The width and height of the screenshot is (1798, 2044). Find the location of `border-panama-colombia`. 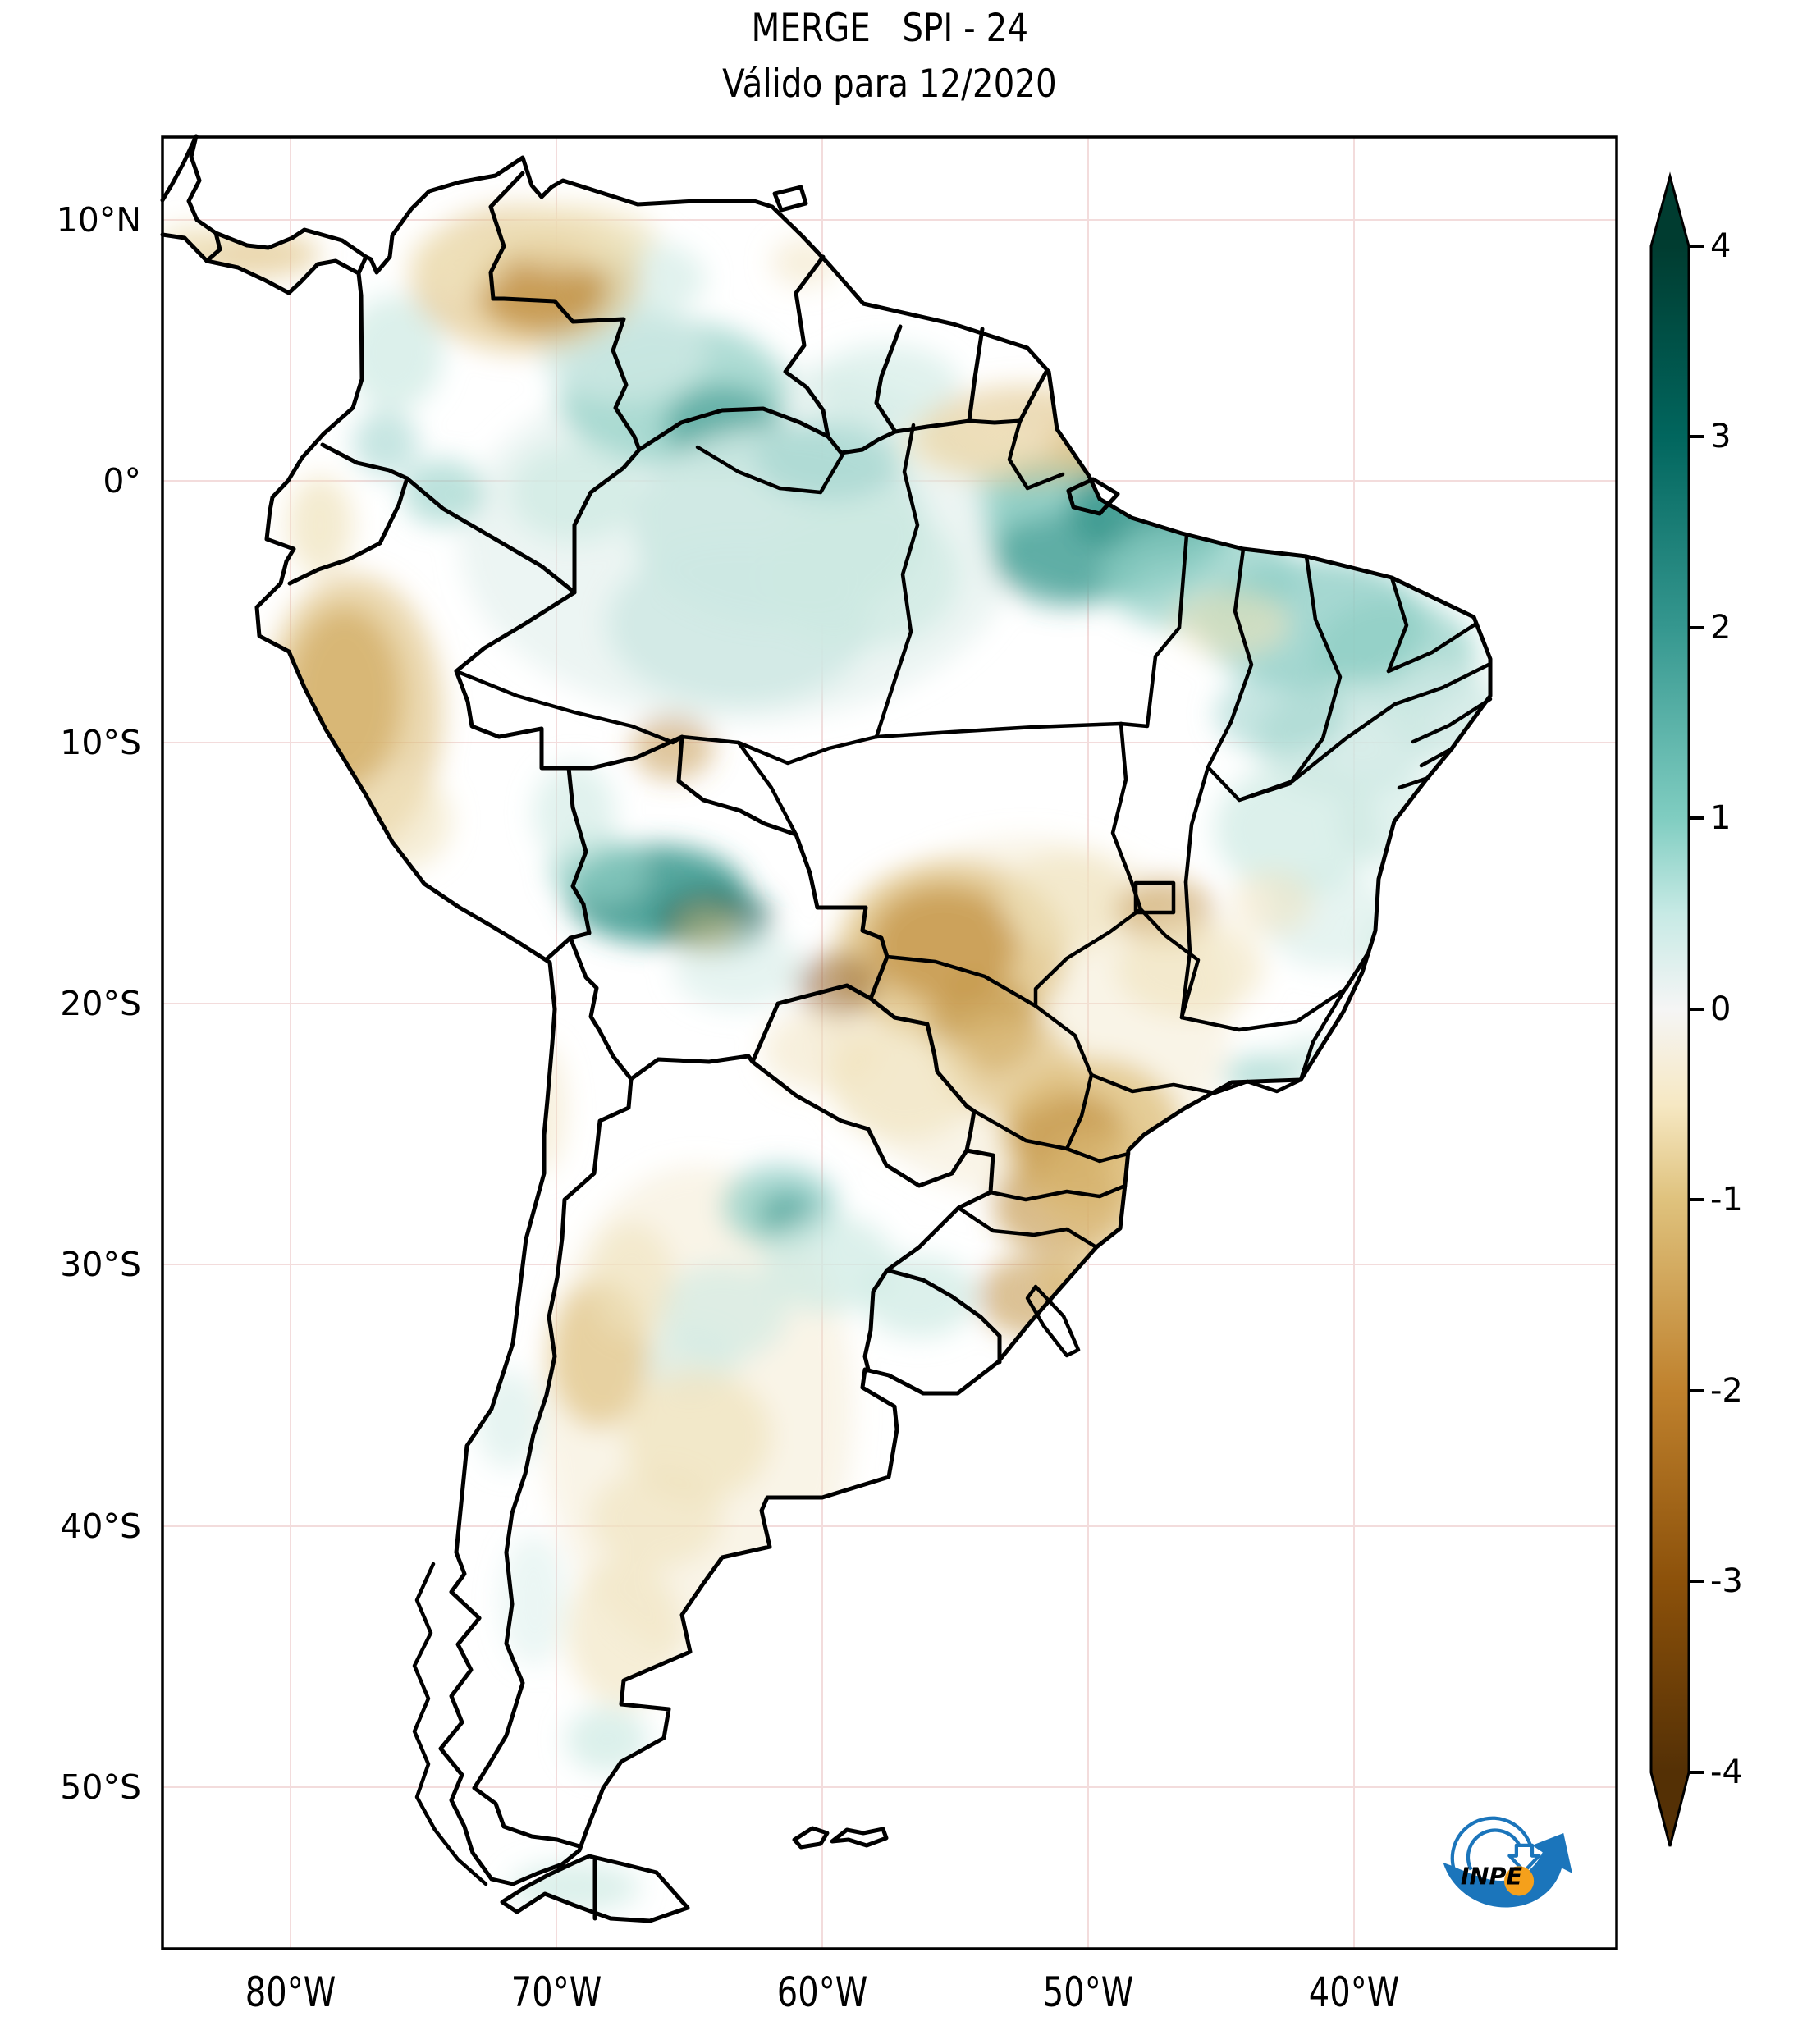

border-panama-colombia is located at coordinates (362, 265).